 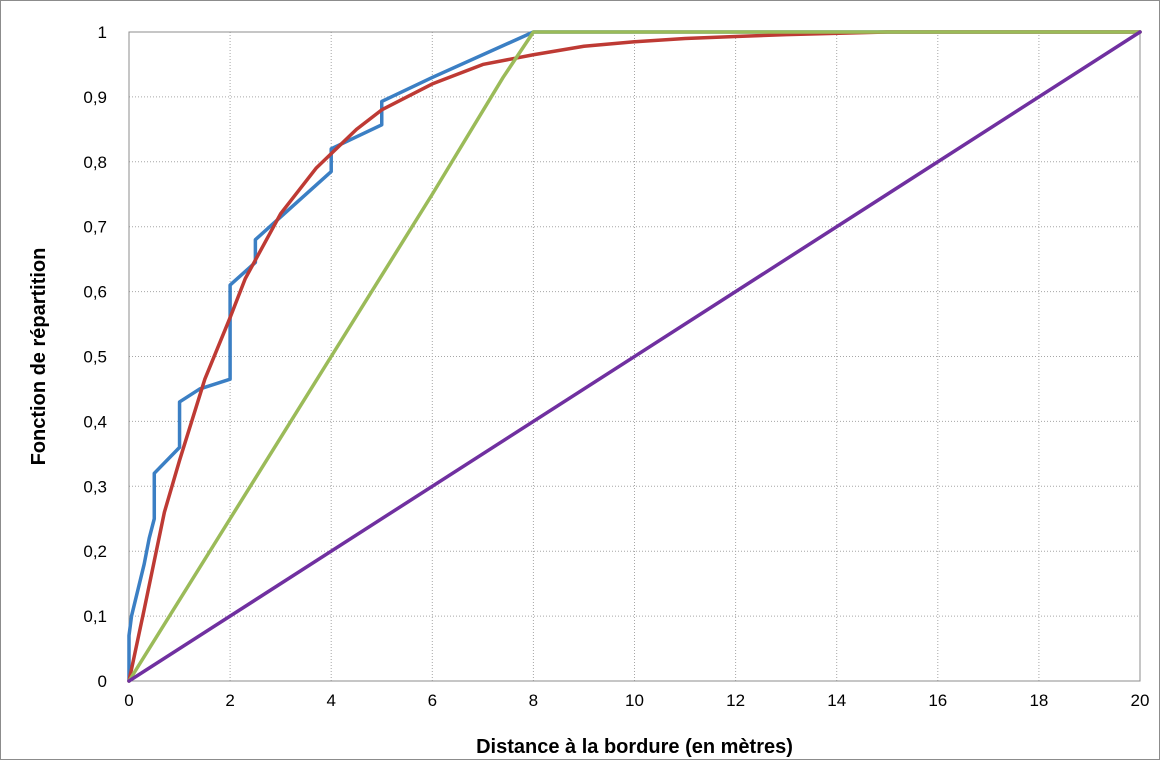 What do you see at coordinates (102, 681) in the screenshot?
I see `y-tick-label: 0` at bounding box center [102, 681].